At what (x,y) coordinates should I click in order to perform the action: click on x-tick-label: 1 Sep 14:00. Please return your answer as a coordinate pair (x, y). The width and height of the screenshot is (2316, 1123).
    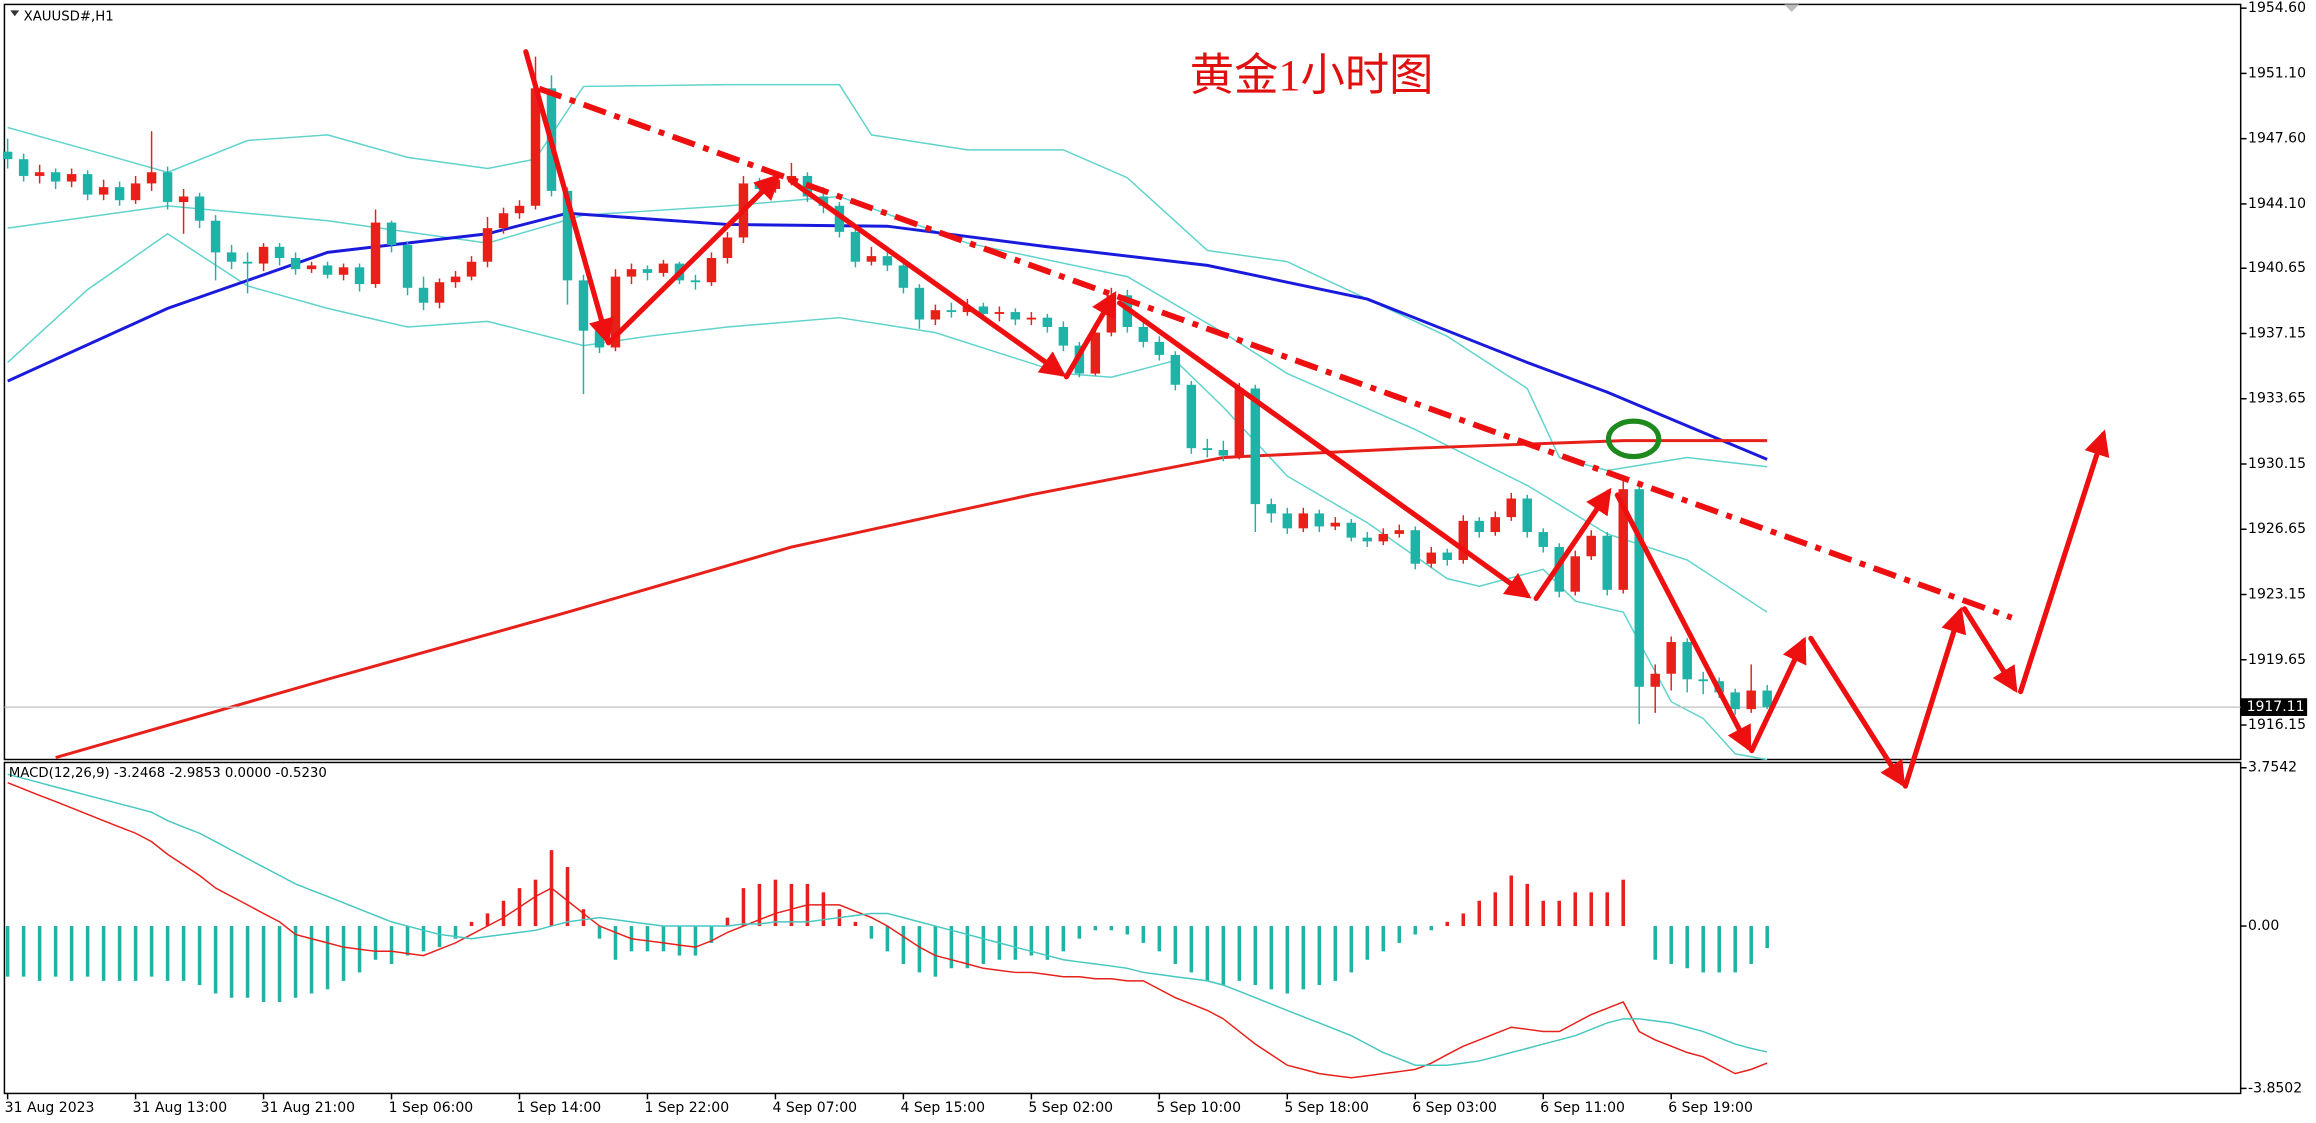
    Looking at the image, I should click on (559, 1108).